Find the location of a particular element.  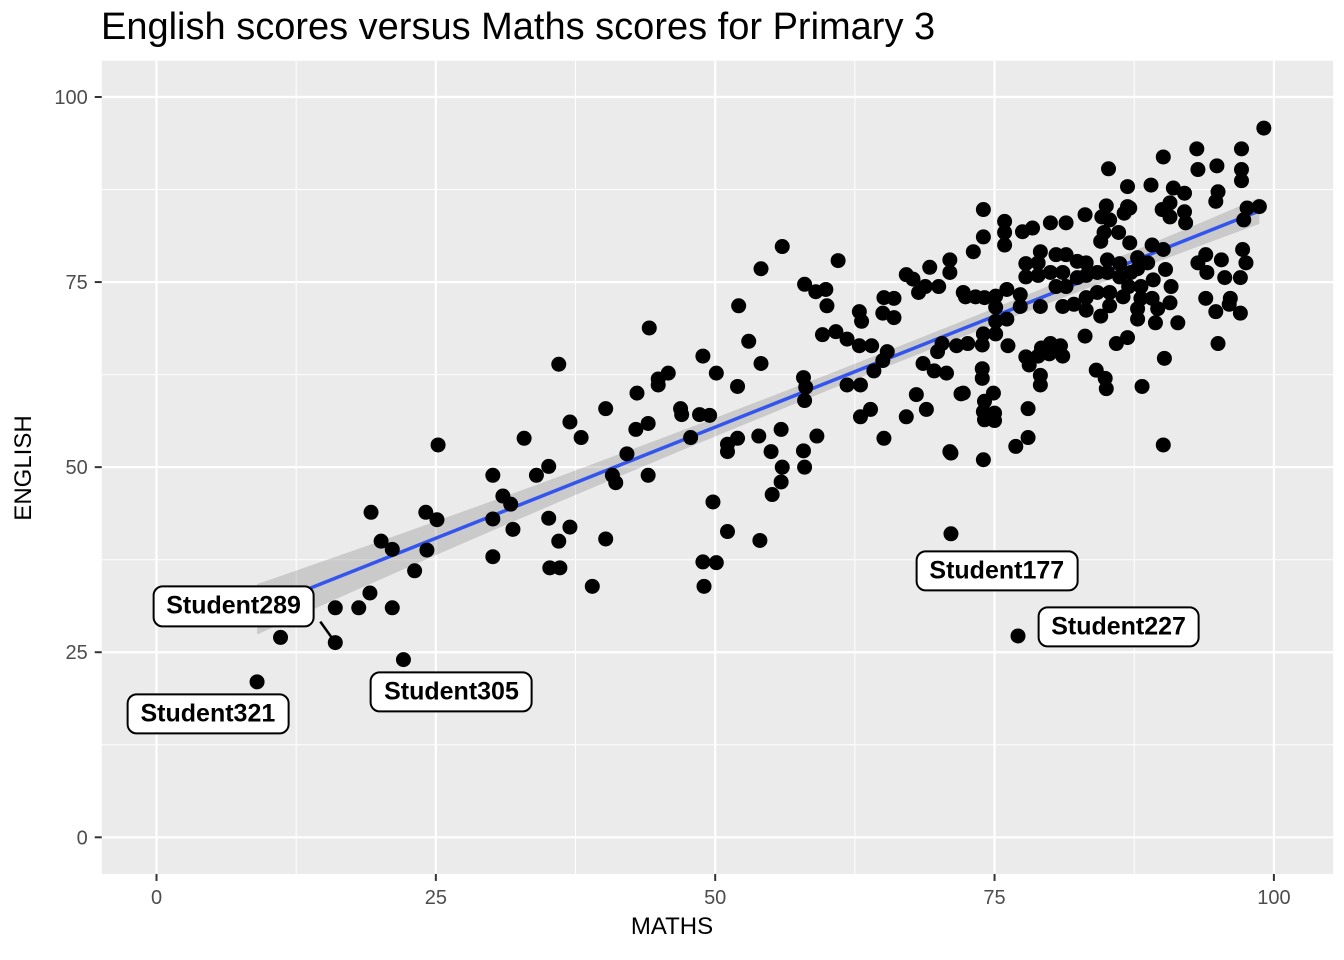

x-tick-label: 75 is located at coordinates (994, 898).